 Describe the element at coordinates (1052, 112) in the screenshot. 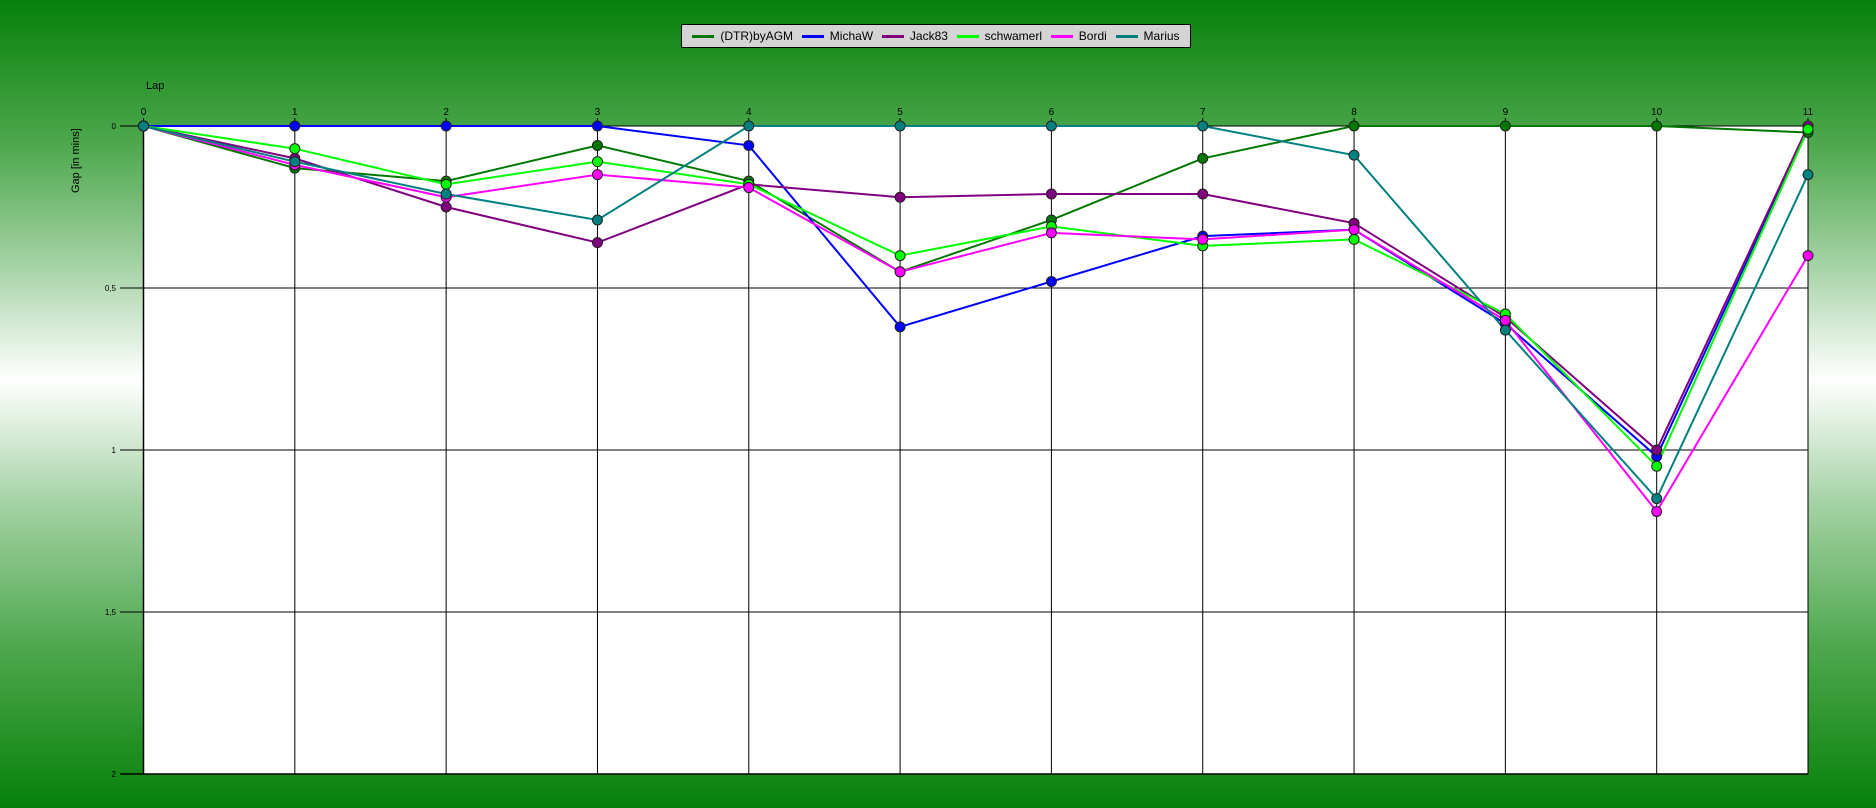

I see `x-tick-label: 6` at that location.